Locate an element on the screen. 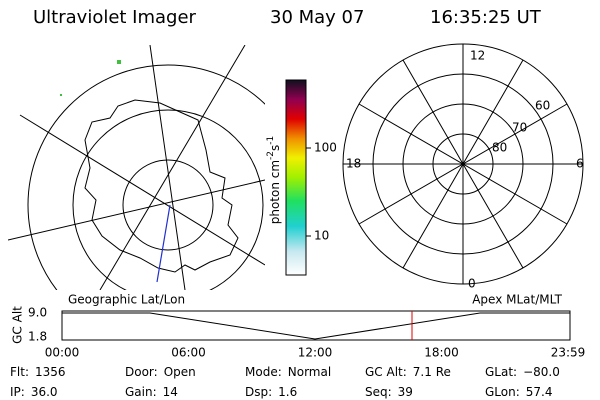 Image resolution: width=600 pixels, height=400 pixels. alt-curve is located at coordinates (316, 326).